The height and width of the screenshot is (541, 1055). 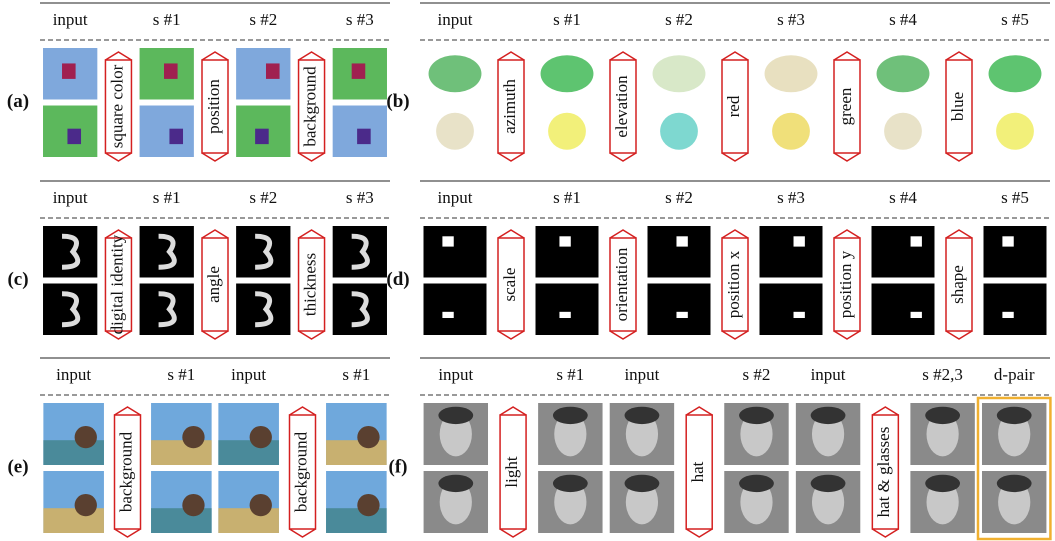 I want to click on swap-label: blue, so click(x=957, y=106).